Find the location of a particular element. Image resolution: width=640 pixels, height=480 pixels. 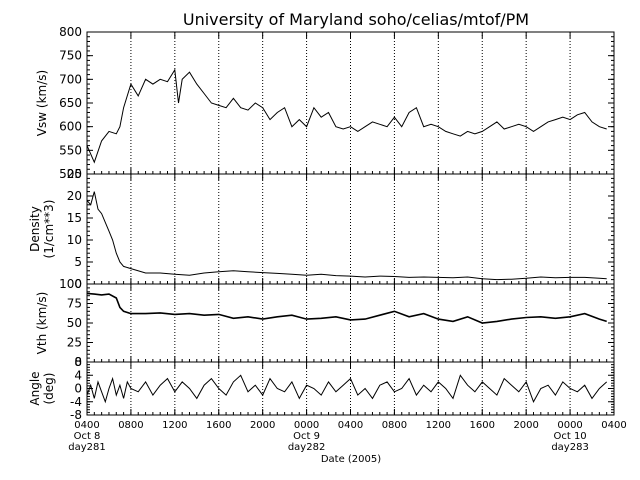

y-tick-label: 650 is located at coordinates (70, 103).